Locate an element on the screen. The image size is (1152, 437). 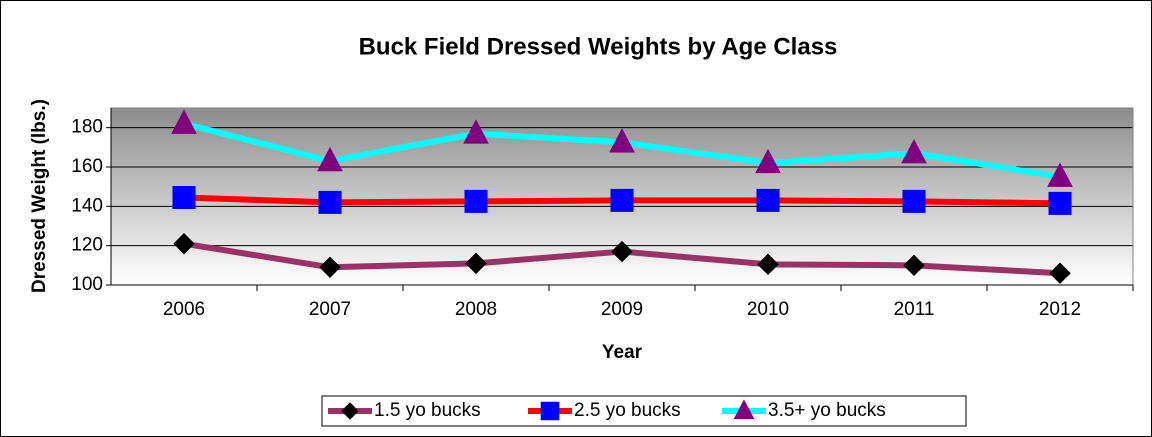
y-tick-label: 180 is located at coordinates (87, 127).